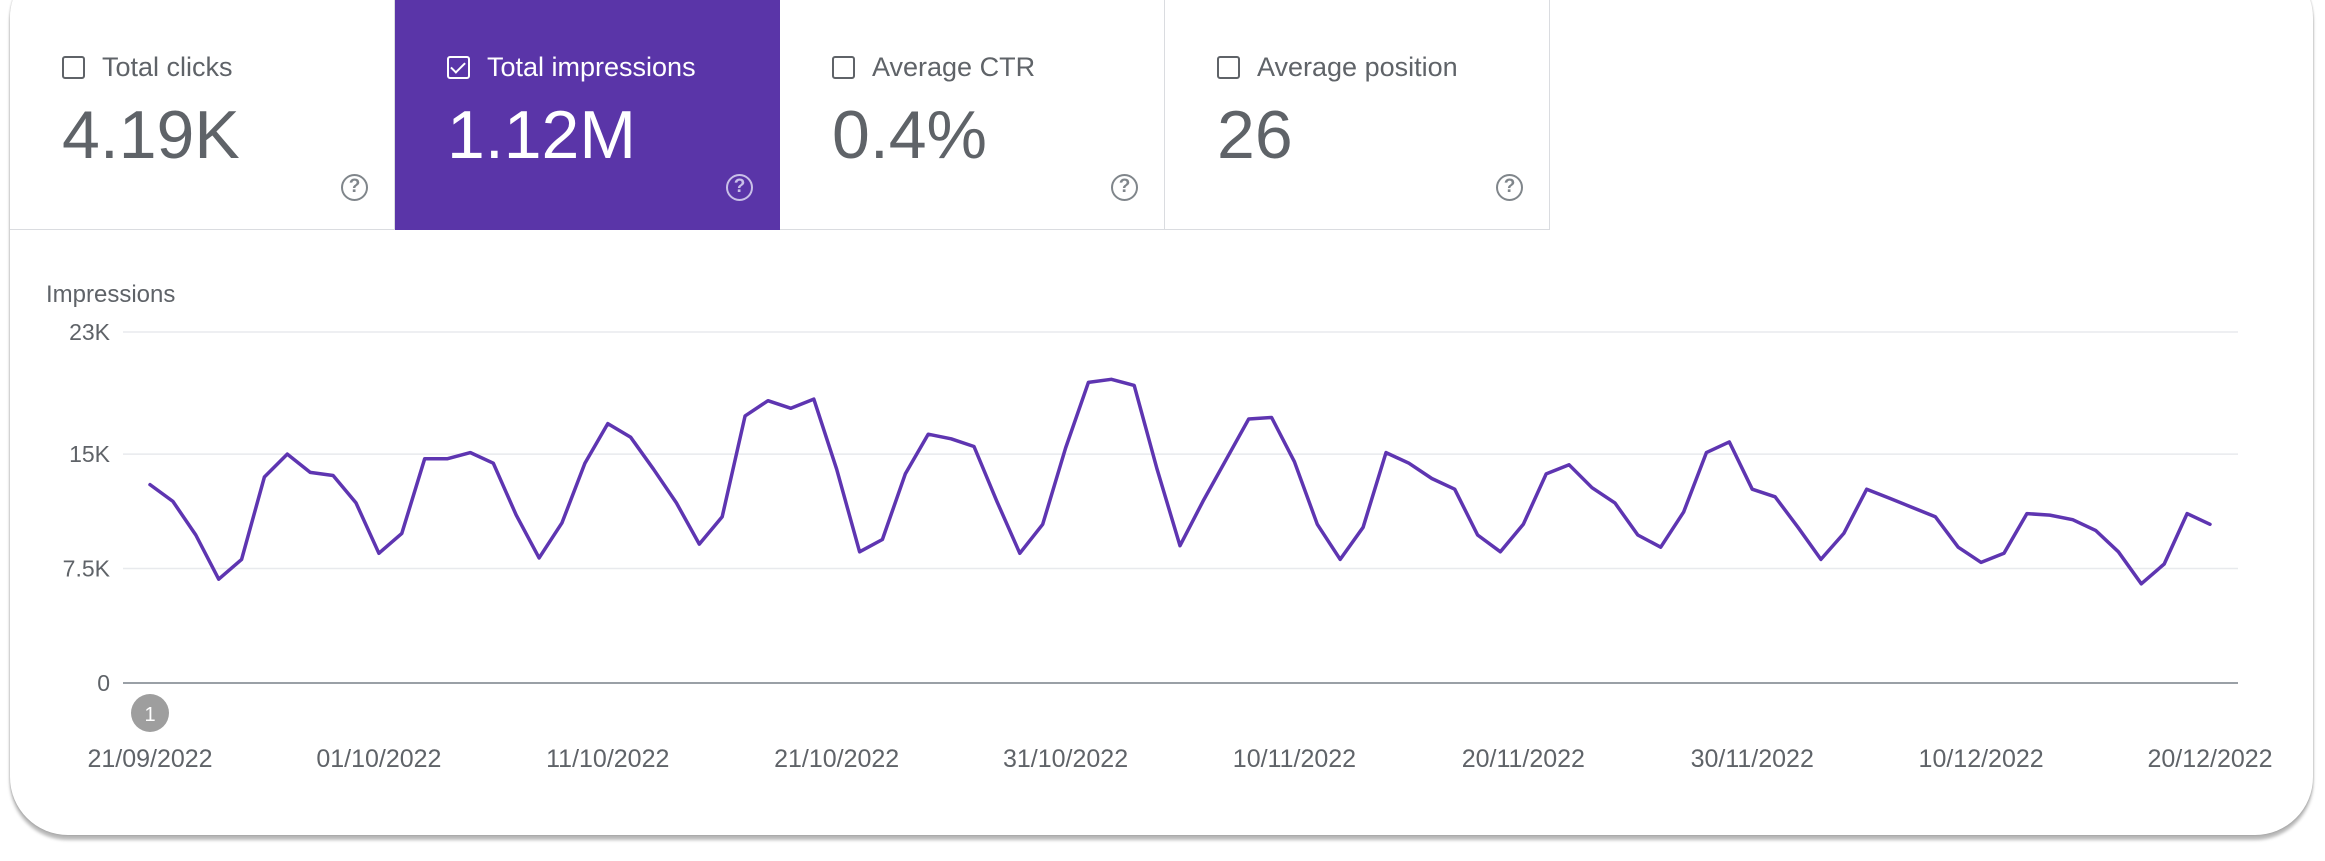 Image resolution: width=2325 pixels, height=861 pixels. What do you see at coordinates (1294, 759) in the screenshot?
I see `x-tick-label: 10/11/2022` at bounding box center [1294, 759].